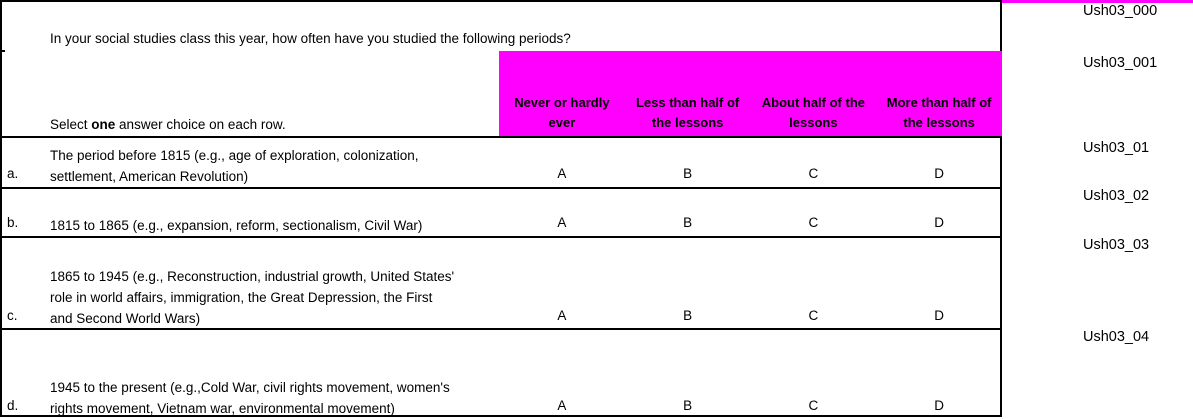  I want to click on choice-letter-c-A: A, so click(562, 315).